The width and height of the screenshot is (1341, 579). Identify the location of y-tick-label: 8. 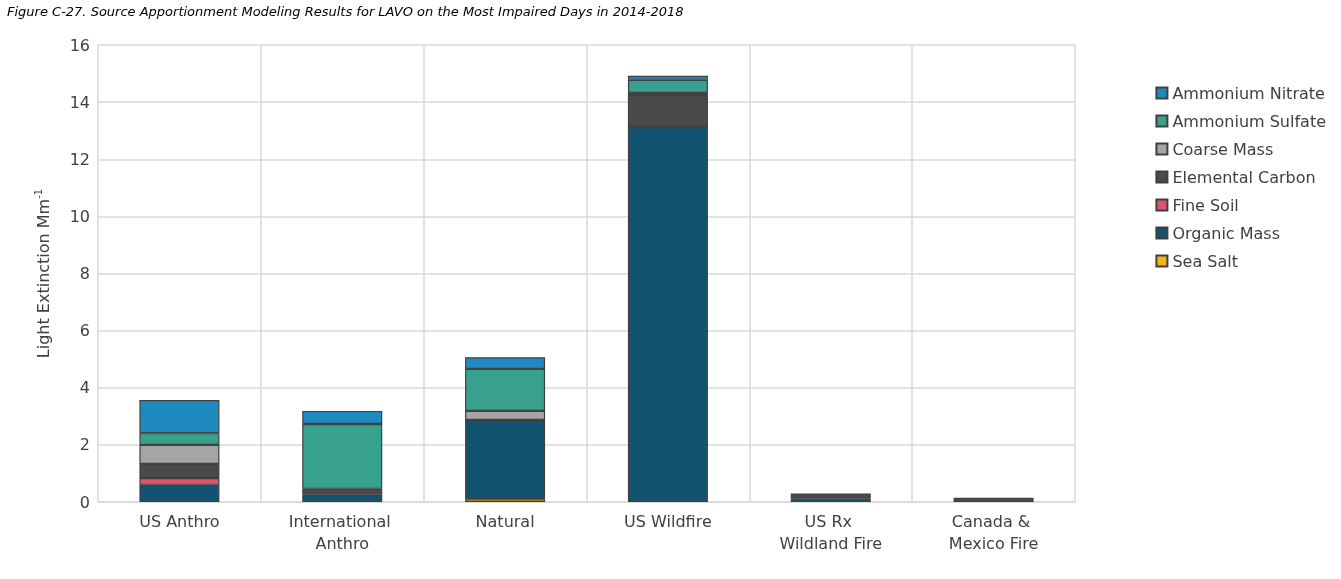
(84, 273).